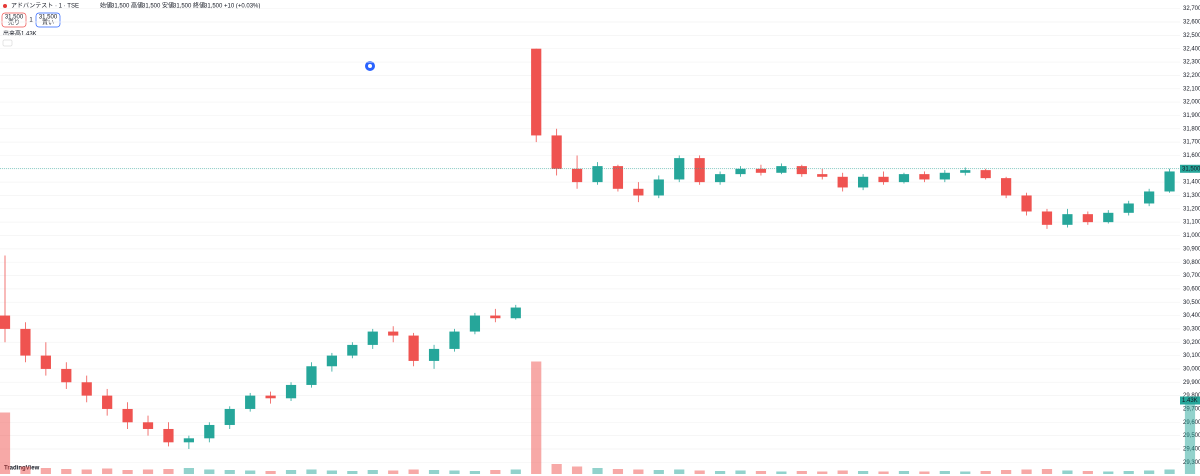 This screenshot has width=1200, height=476. Describe the element at coordinates (1191, 36) in the screenshot. I see `y-tick-label: 32,500` at that location.